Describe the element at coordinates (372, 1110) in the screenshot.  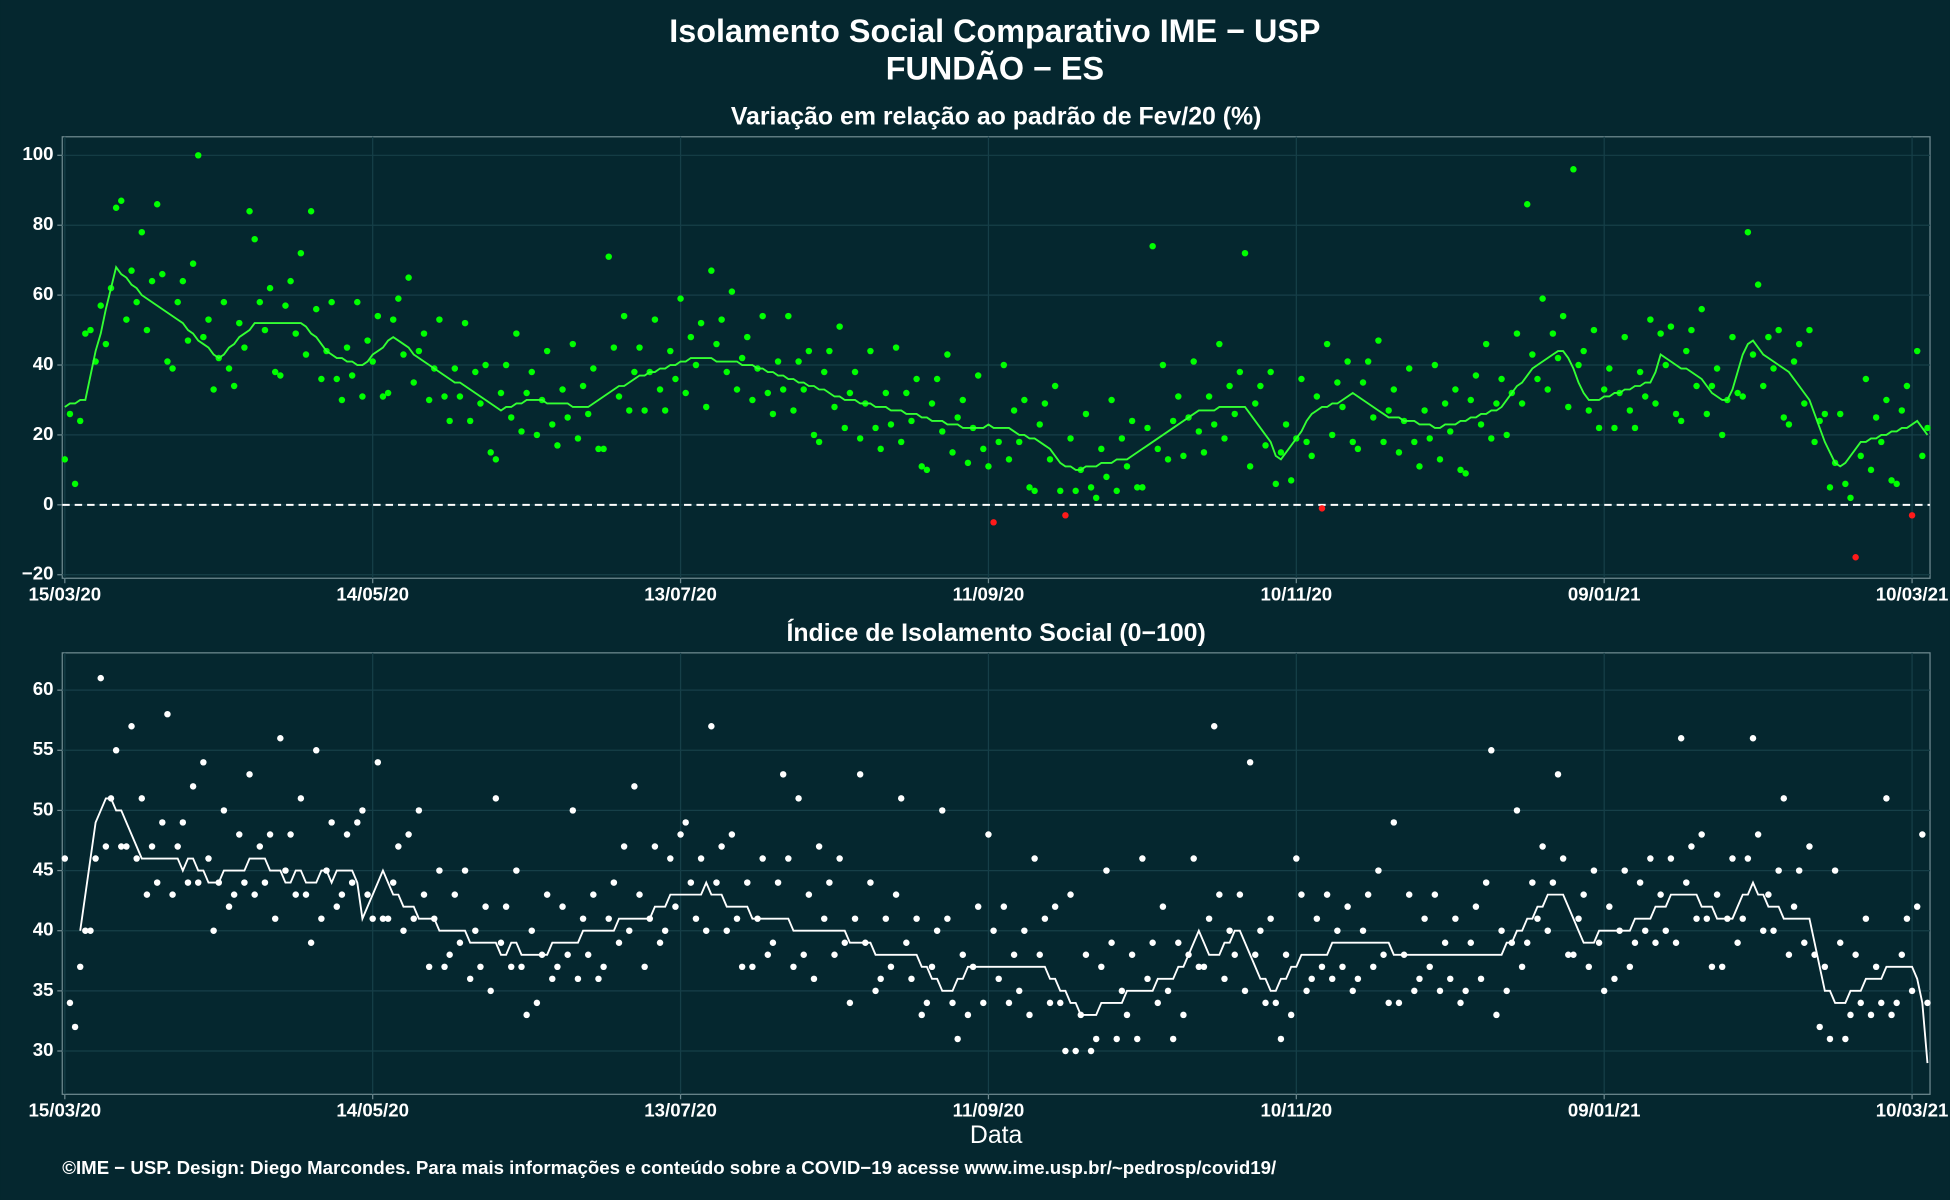
I see `x-tick-label: 14/05/20` at that location.